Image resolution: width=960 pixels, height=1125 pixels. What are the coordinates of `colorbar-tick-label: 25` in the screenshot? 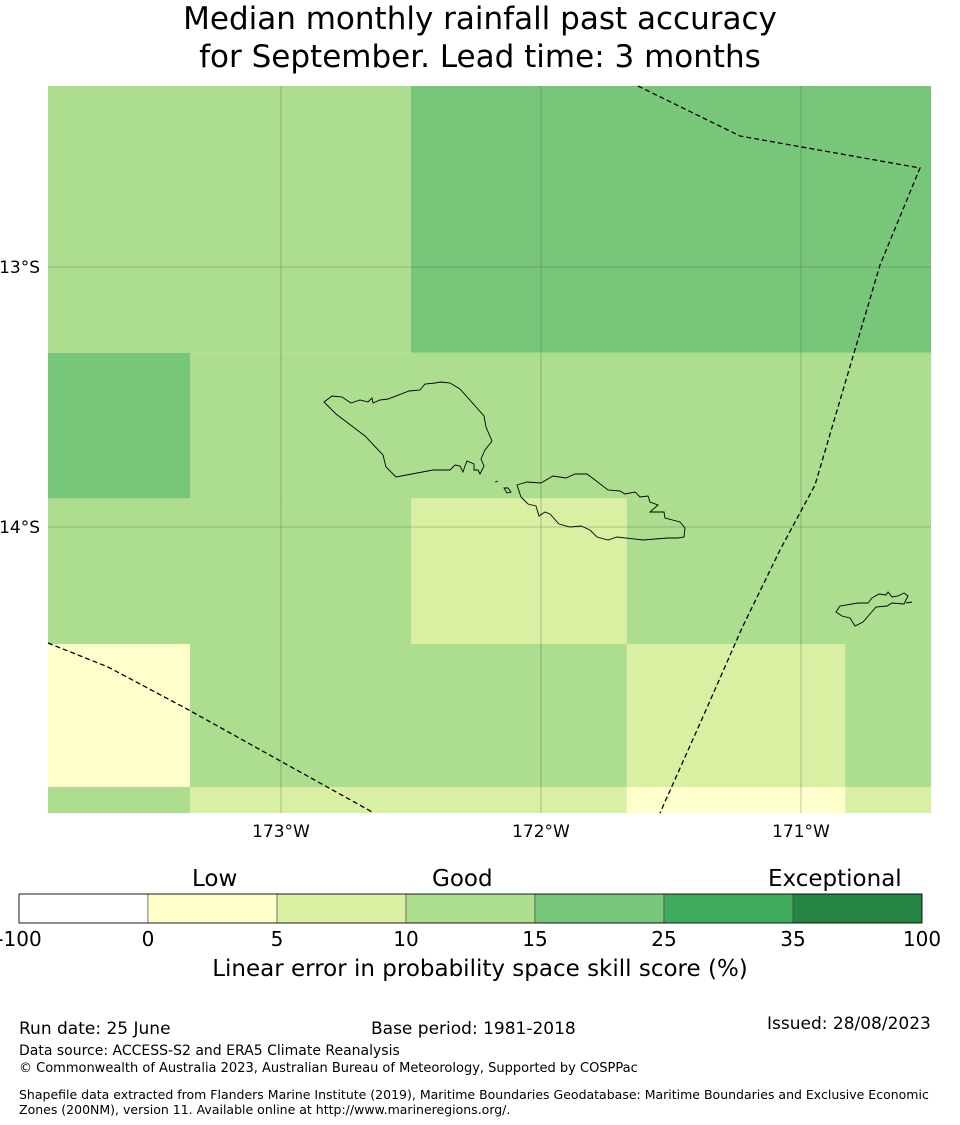 It's located at (664, 939).